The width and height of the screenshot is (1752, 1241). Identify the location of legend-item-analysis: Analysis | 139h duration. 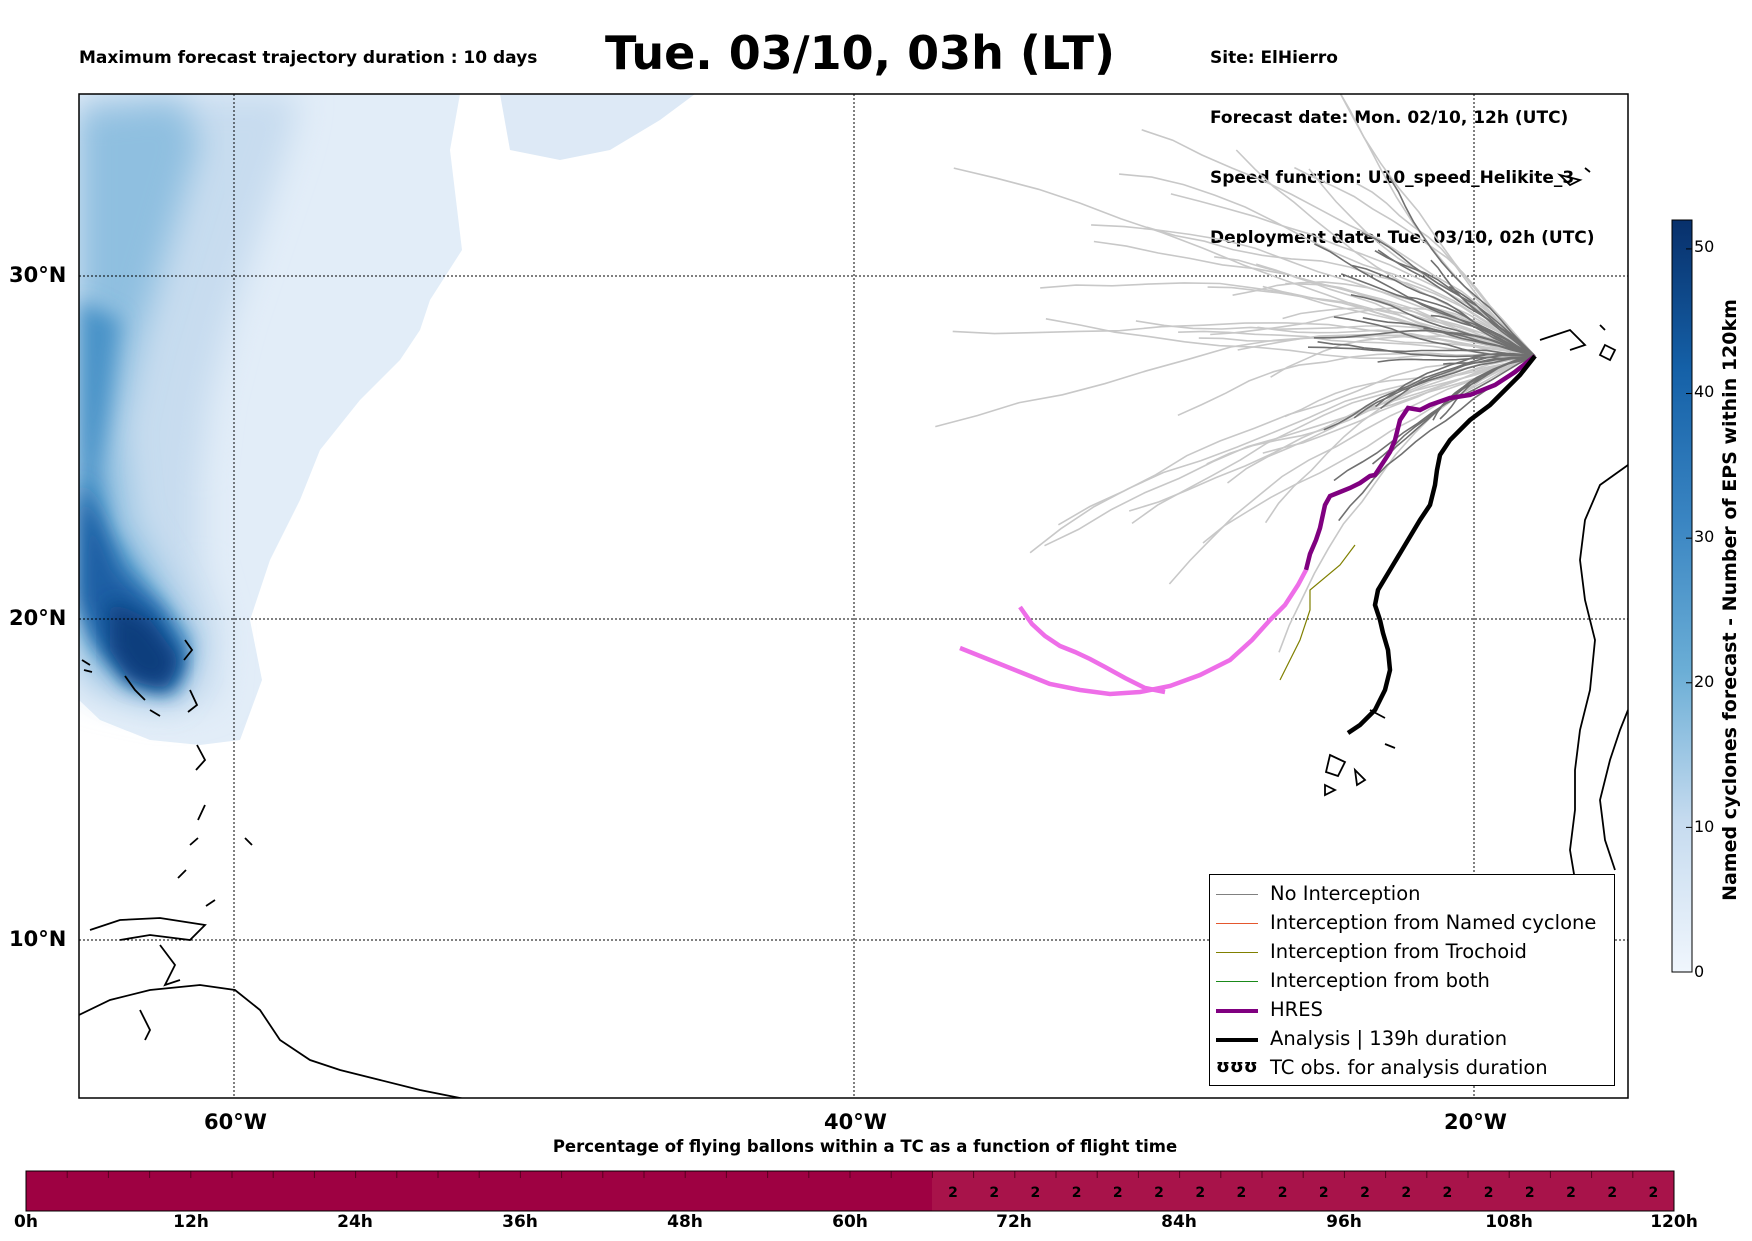
(1412, 1040).